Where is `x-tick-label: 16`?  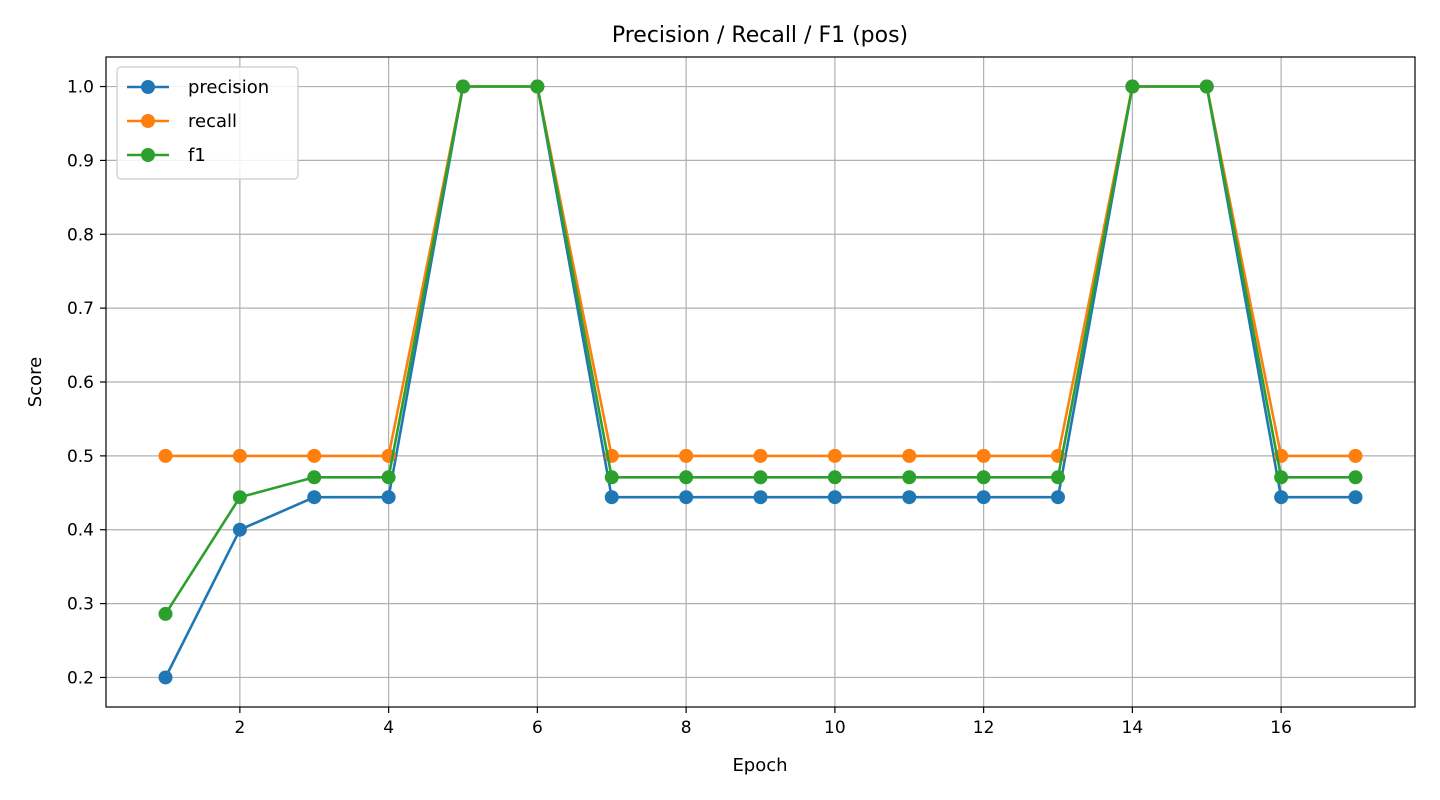 x-tick-label: 16 is located at coordinates (1281, 728).